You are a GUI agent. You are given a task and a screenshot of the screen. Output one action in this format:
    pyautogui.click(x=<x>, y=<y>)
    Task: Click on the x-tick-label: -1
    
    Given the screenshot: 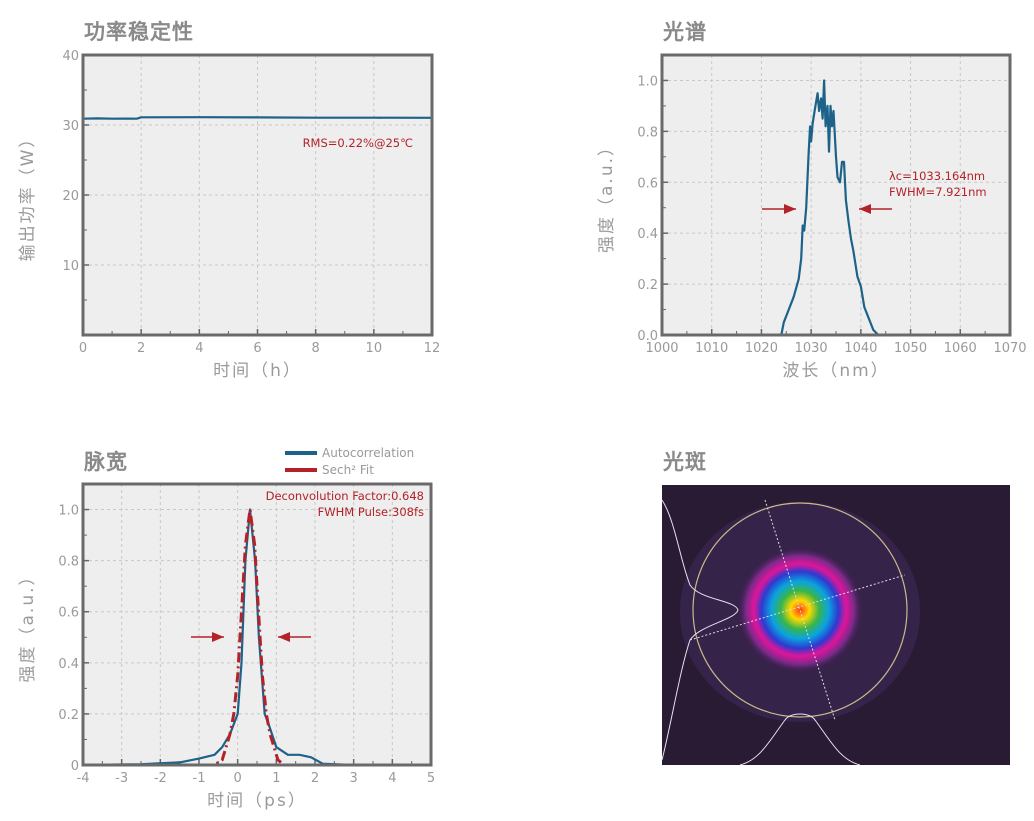 What is the action you would take?
    pyautogui.click(x=199, y=778)
    